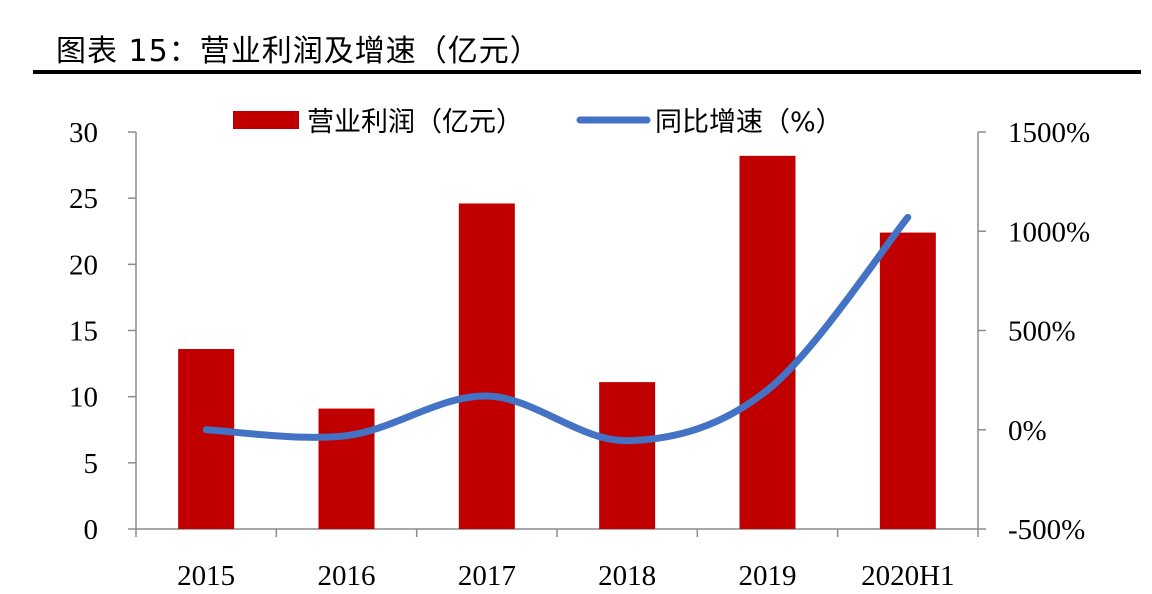 The image size is (1152, 594). What do you see at coordinates (83, 332) in the screenshot?
I see `left-axis-tick-label: 15` at bounding box center [83, 332].